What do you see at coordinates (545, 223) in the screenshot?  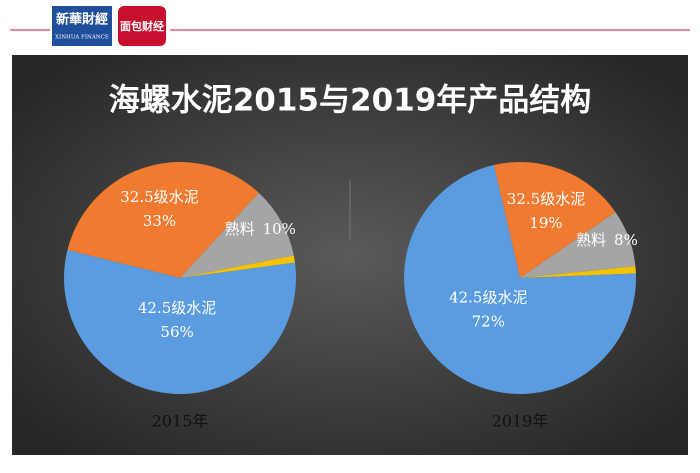 I see `value-label: 19%` at bounding box center [545, 223].